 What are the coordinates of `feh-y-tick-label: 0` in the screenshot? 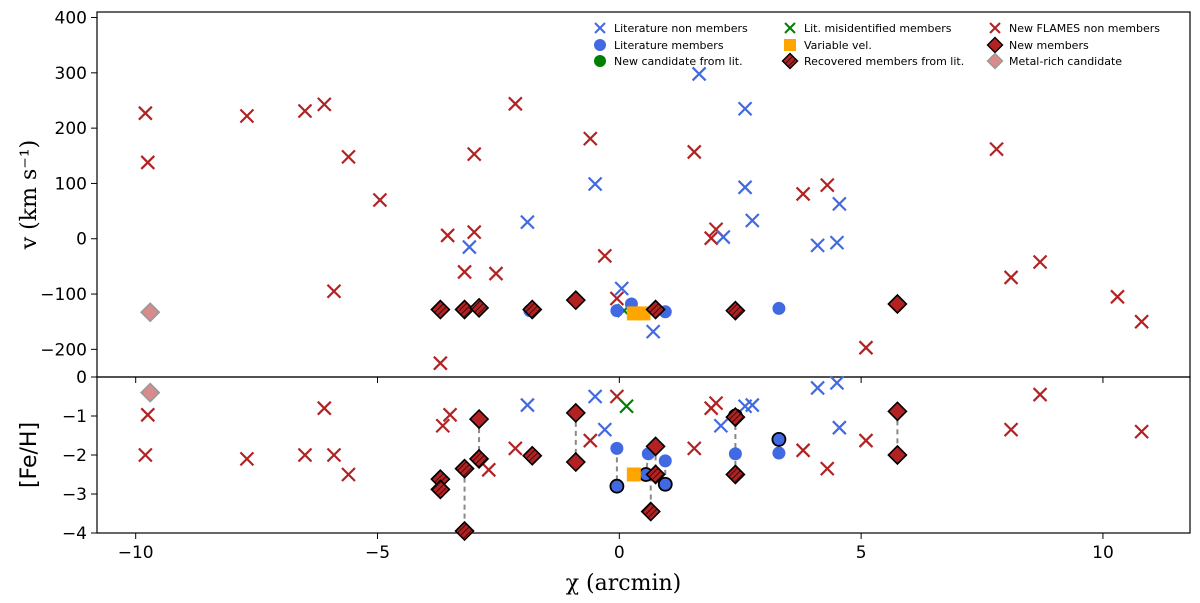 It's located at (81, 378).